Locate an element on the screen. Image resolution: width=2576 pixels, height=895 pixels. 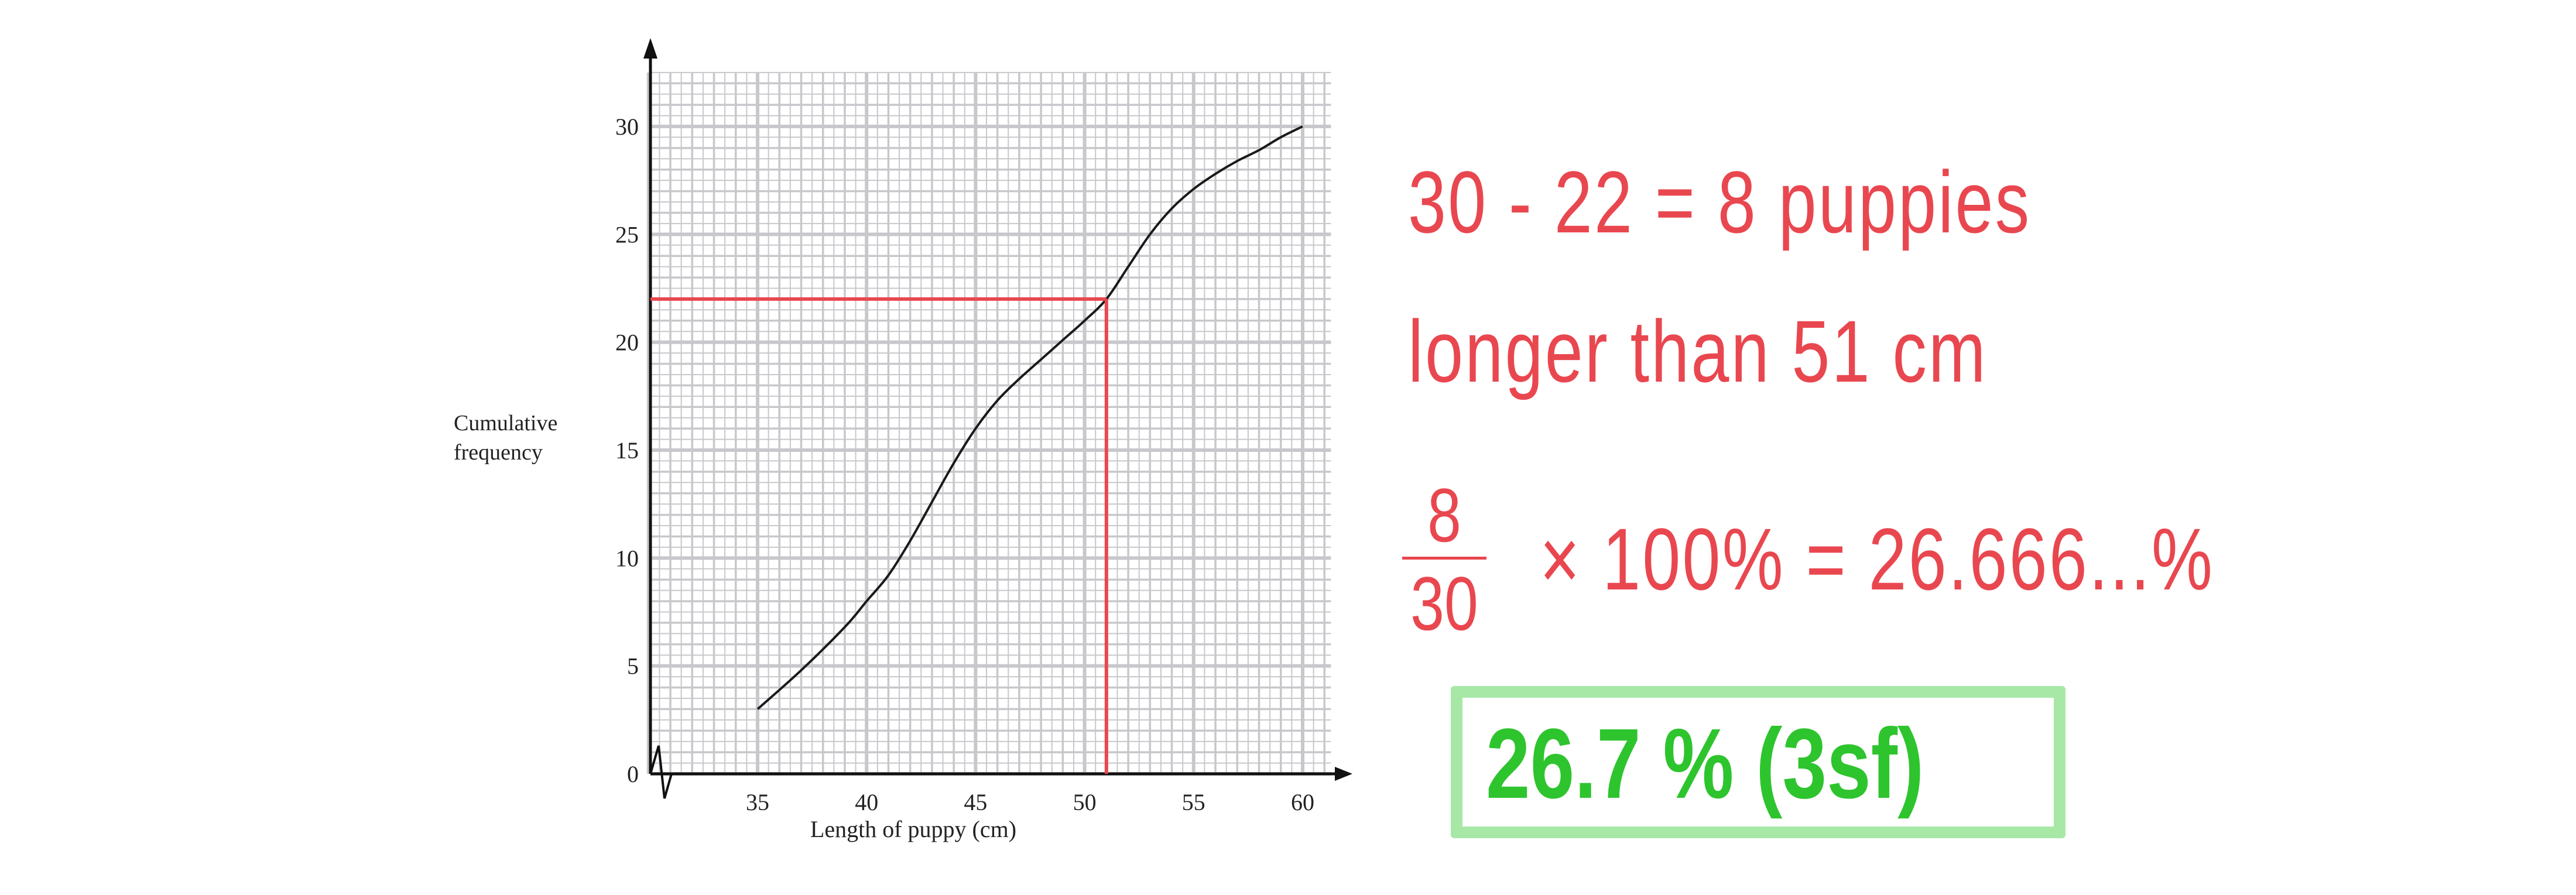
y-tick-label: 0 is located at coordinates (633, 774).